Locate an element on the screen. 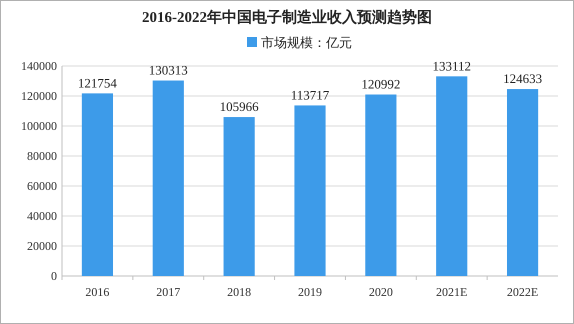 This screenshot has width=574, height=324. x-tick-label: 2016 is located at coordinates (97, 292).